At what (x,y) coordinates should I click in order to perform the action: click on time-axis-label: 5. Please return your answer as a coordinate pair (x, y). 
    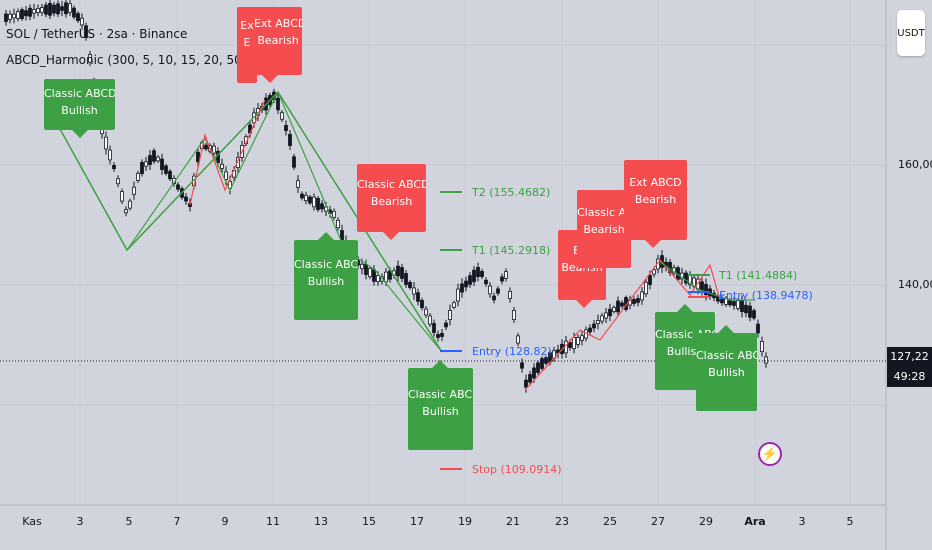
    Looking at the image, I should click on (129, 521).